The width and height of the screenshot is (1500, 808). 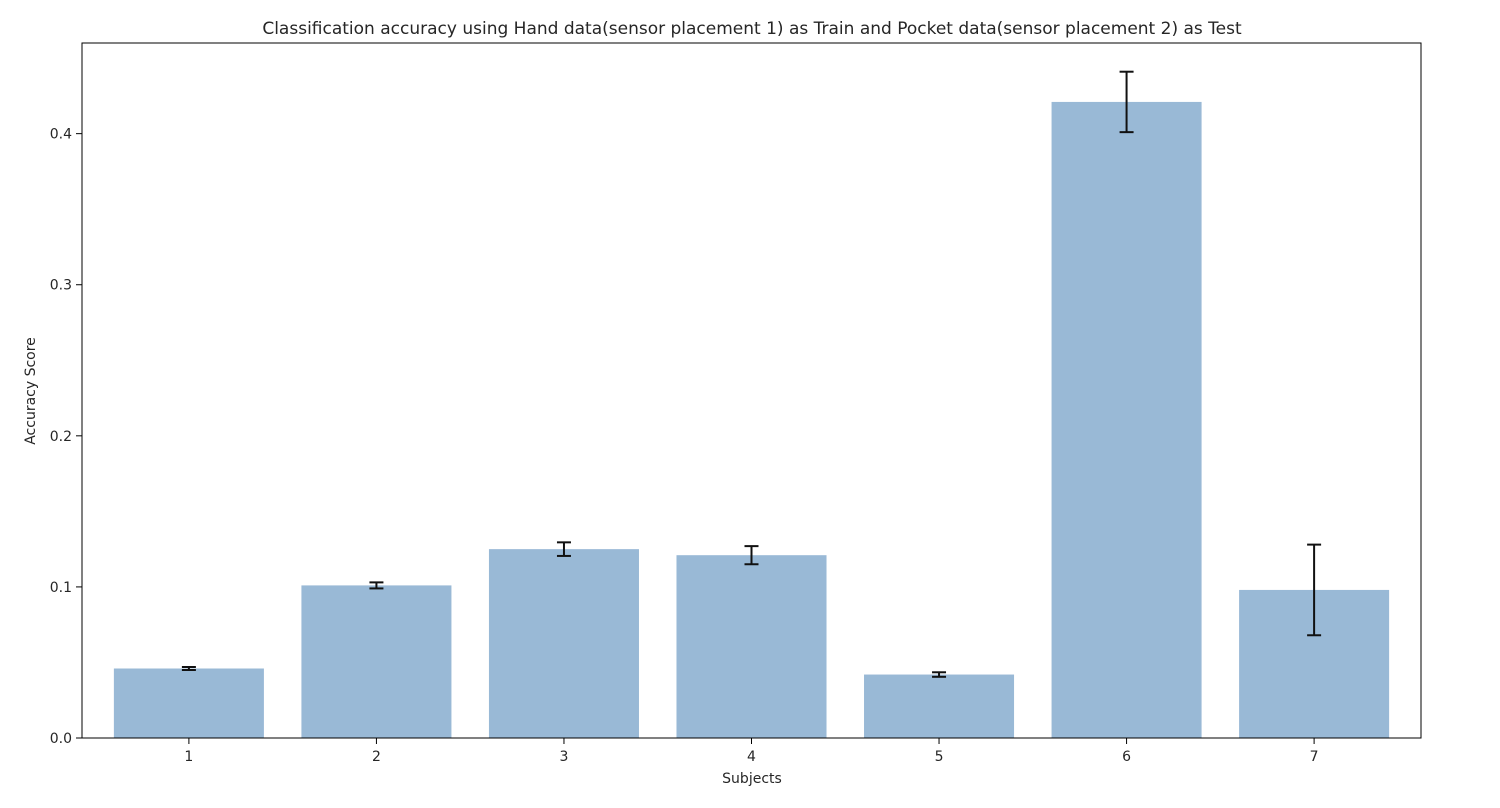 What do you see at coordinates (939, 757) in the screenshot?
I see `x-tick-label: 5` at bounding box center [939, 757].